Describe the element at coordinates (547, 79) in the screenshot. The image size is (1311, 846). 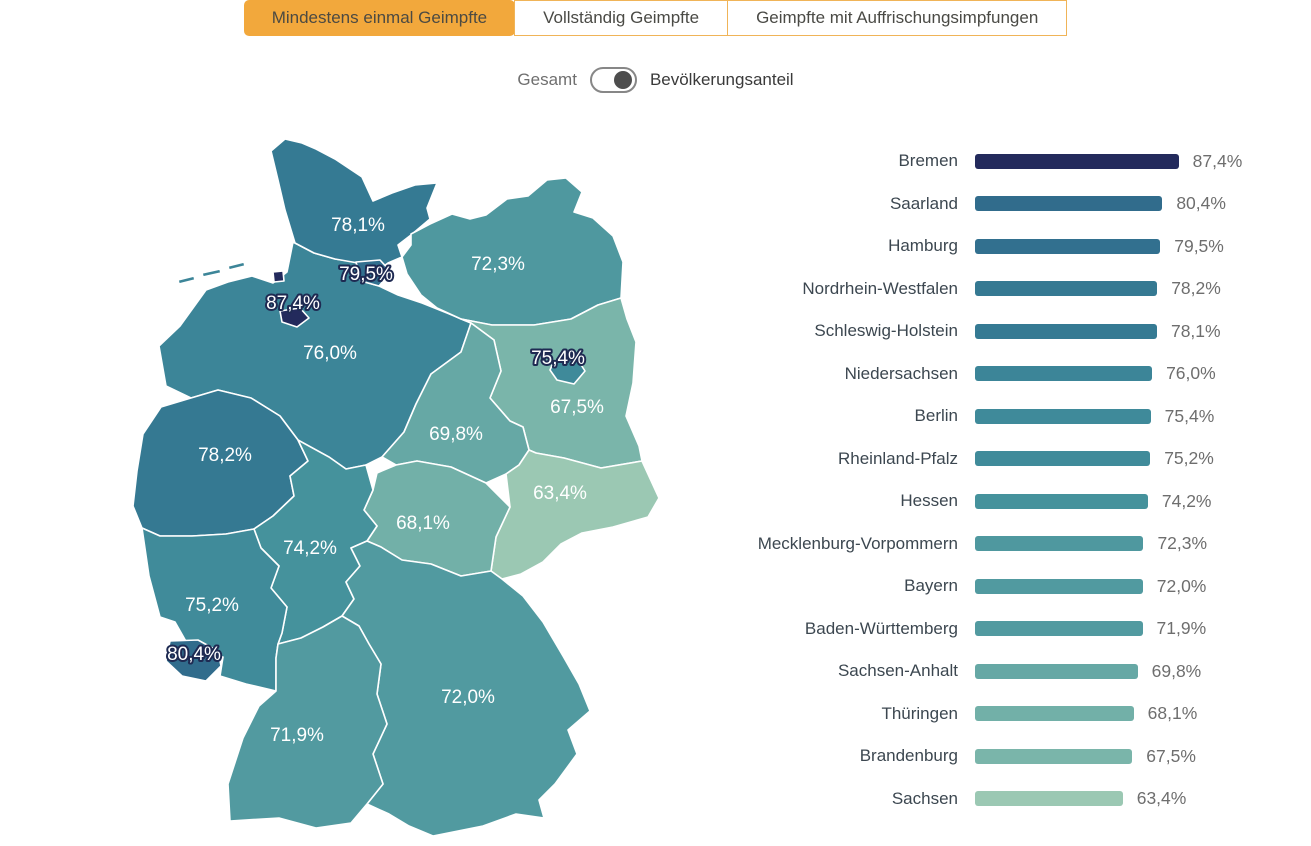
I see `toggle-label-gesamt: Gesamt` at that location.